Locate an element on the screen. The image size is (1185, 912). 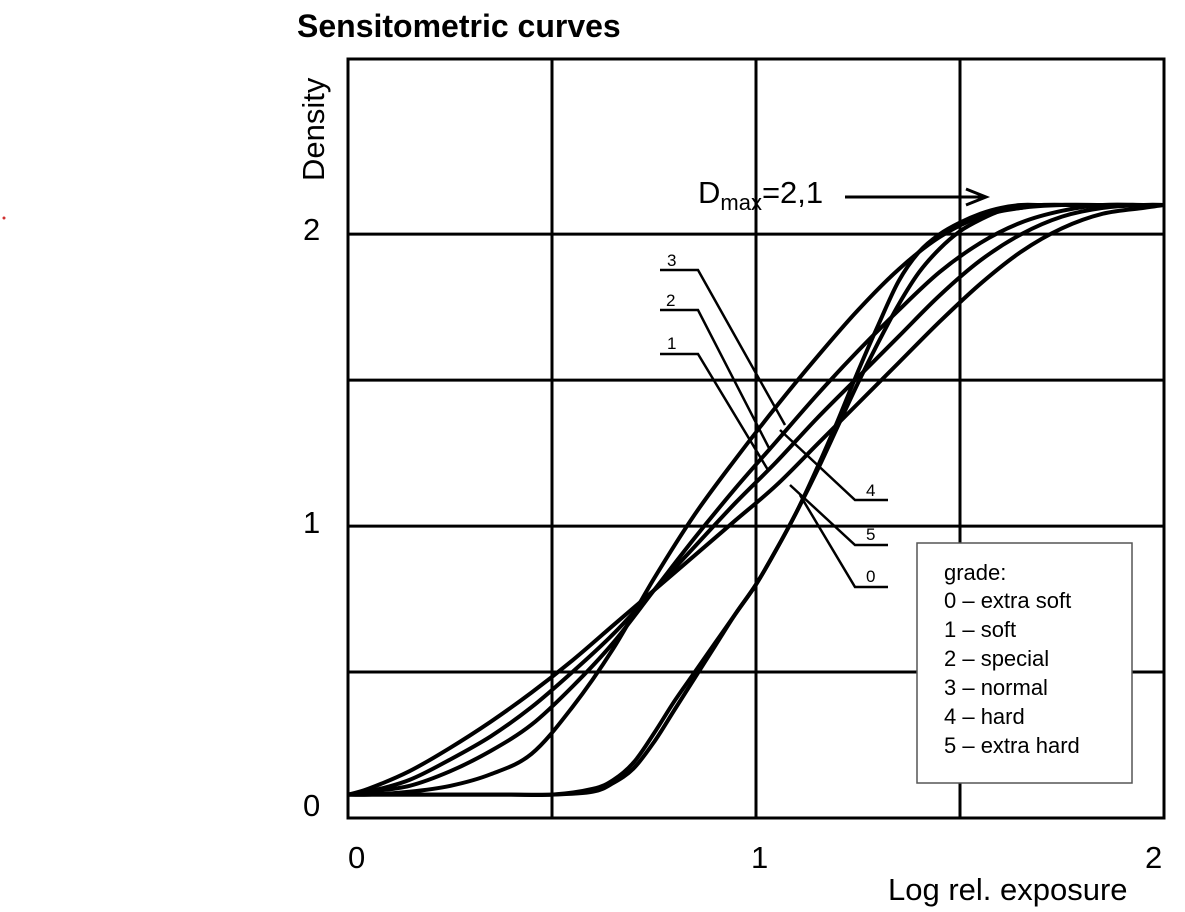
callout-label-2: 2 is located at coordinates (670, 300).